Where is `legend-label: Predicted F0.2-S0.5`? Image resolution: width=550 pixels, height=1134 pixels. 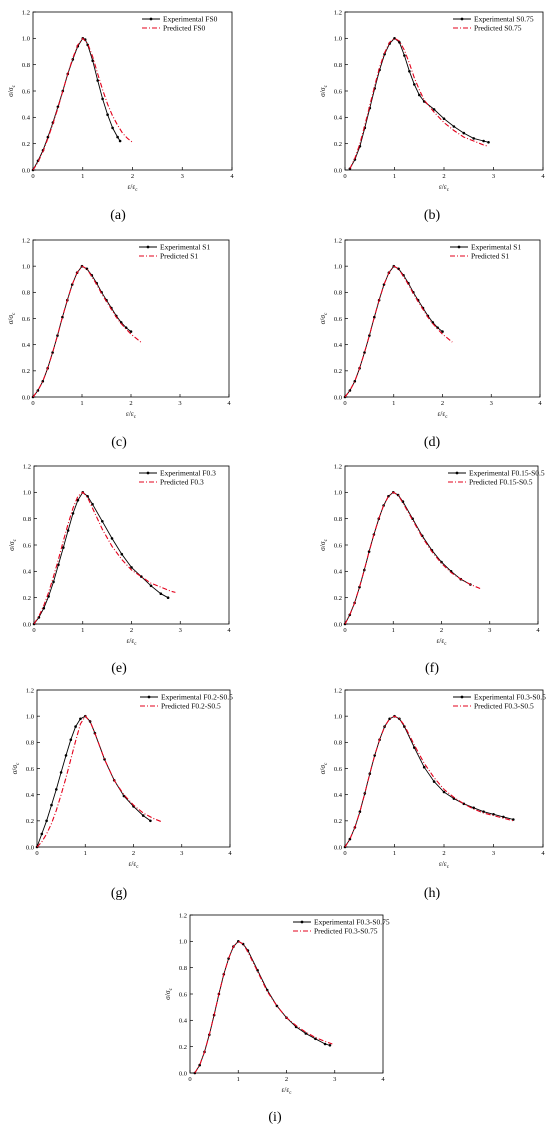 legend-label: Predicted F0.2-S0.5 is located at coordinates (191, 706).